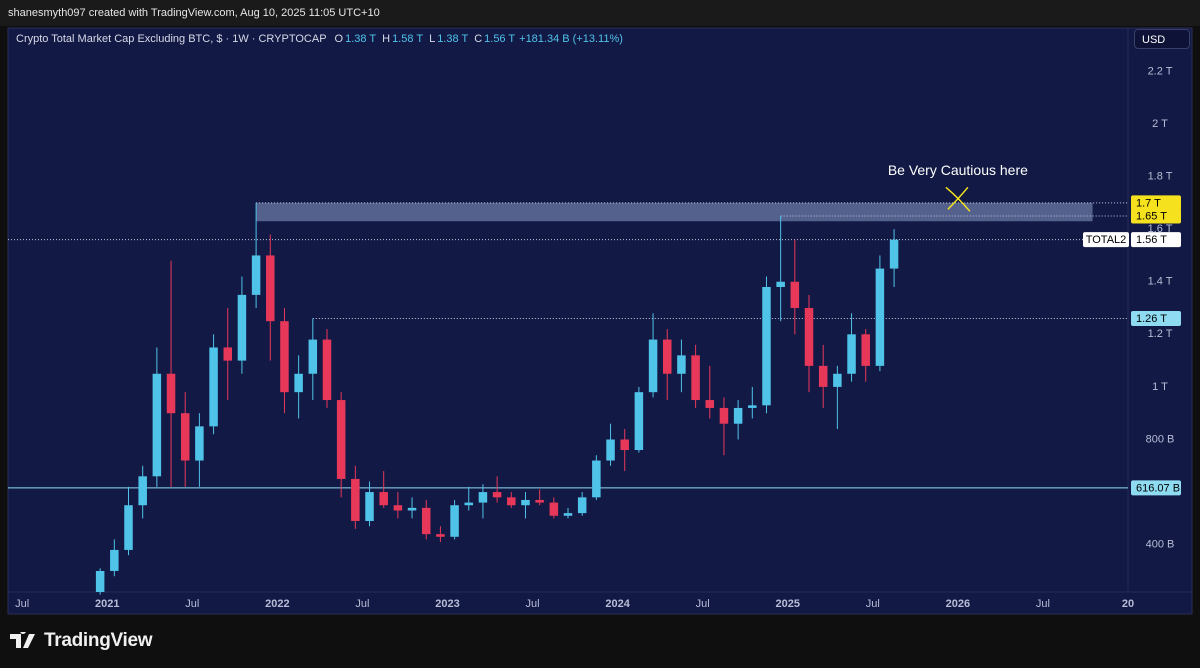 Image resolution: width=1200 pixels, height=668 pixels. What do you see at coordinates (1151, 240) in the screenshot?
I see `price-label: 1.56 T` at bounding box center [1151, 240].